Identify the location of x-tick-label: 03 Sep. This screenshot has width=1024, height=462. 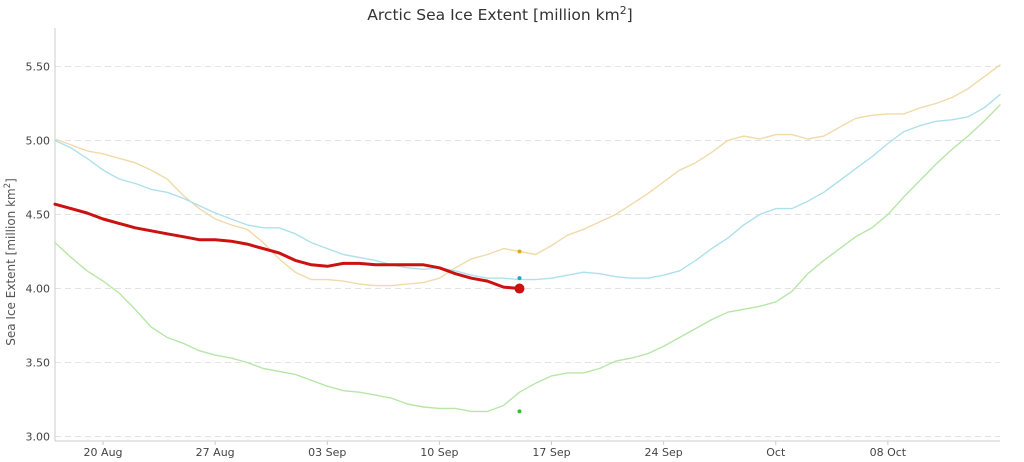
(327, 452).